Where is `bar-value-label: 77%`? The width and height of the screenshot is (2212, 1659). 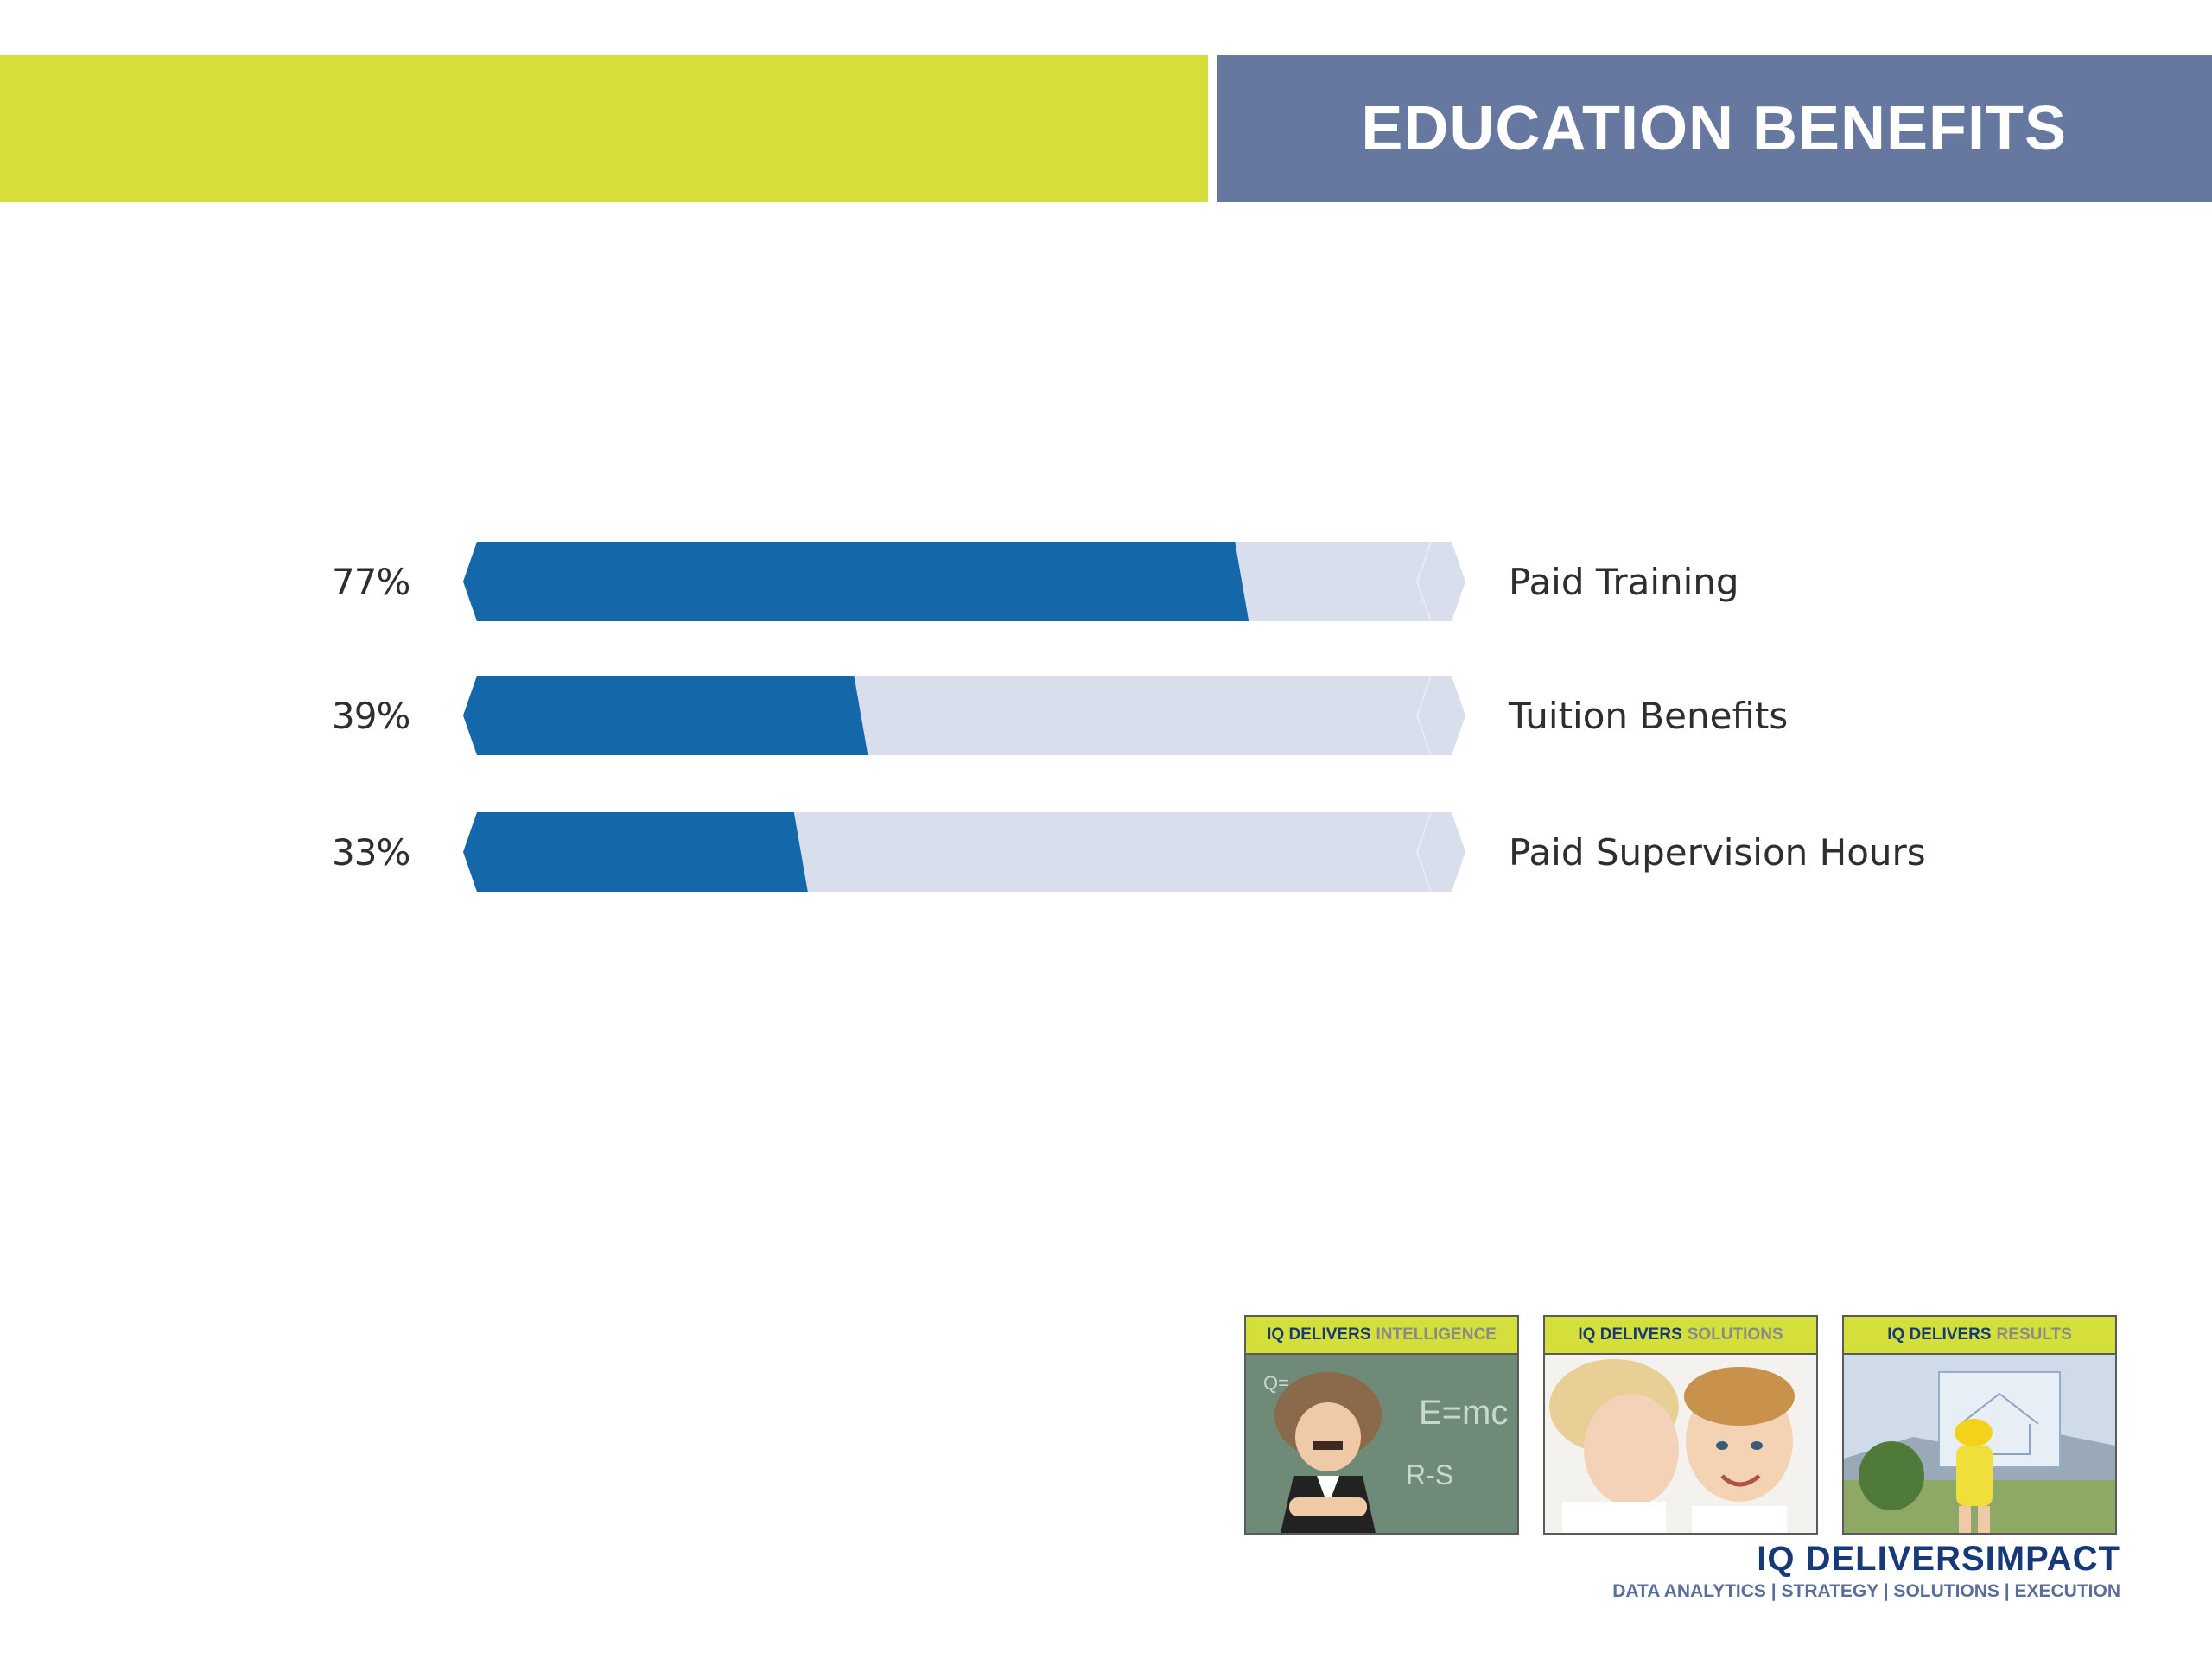 bar-value-label: 77% is located at coordinates (371, 581).